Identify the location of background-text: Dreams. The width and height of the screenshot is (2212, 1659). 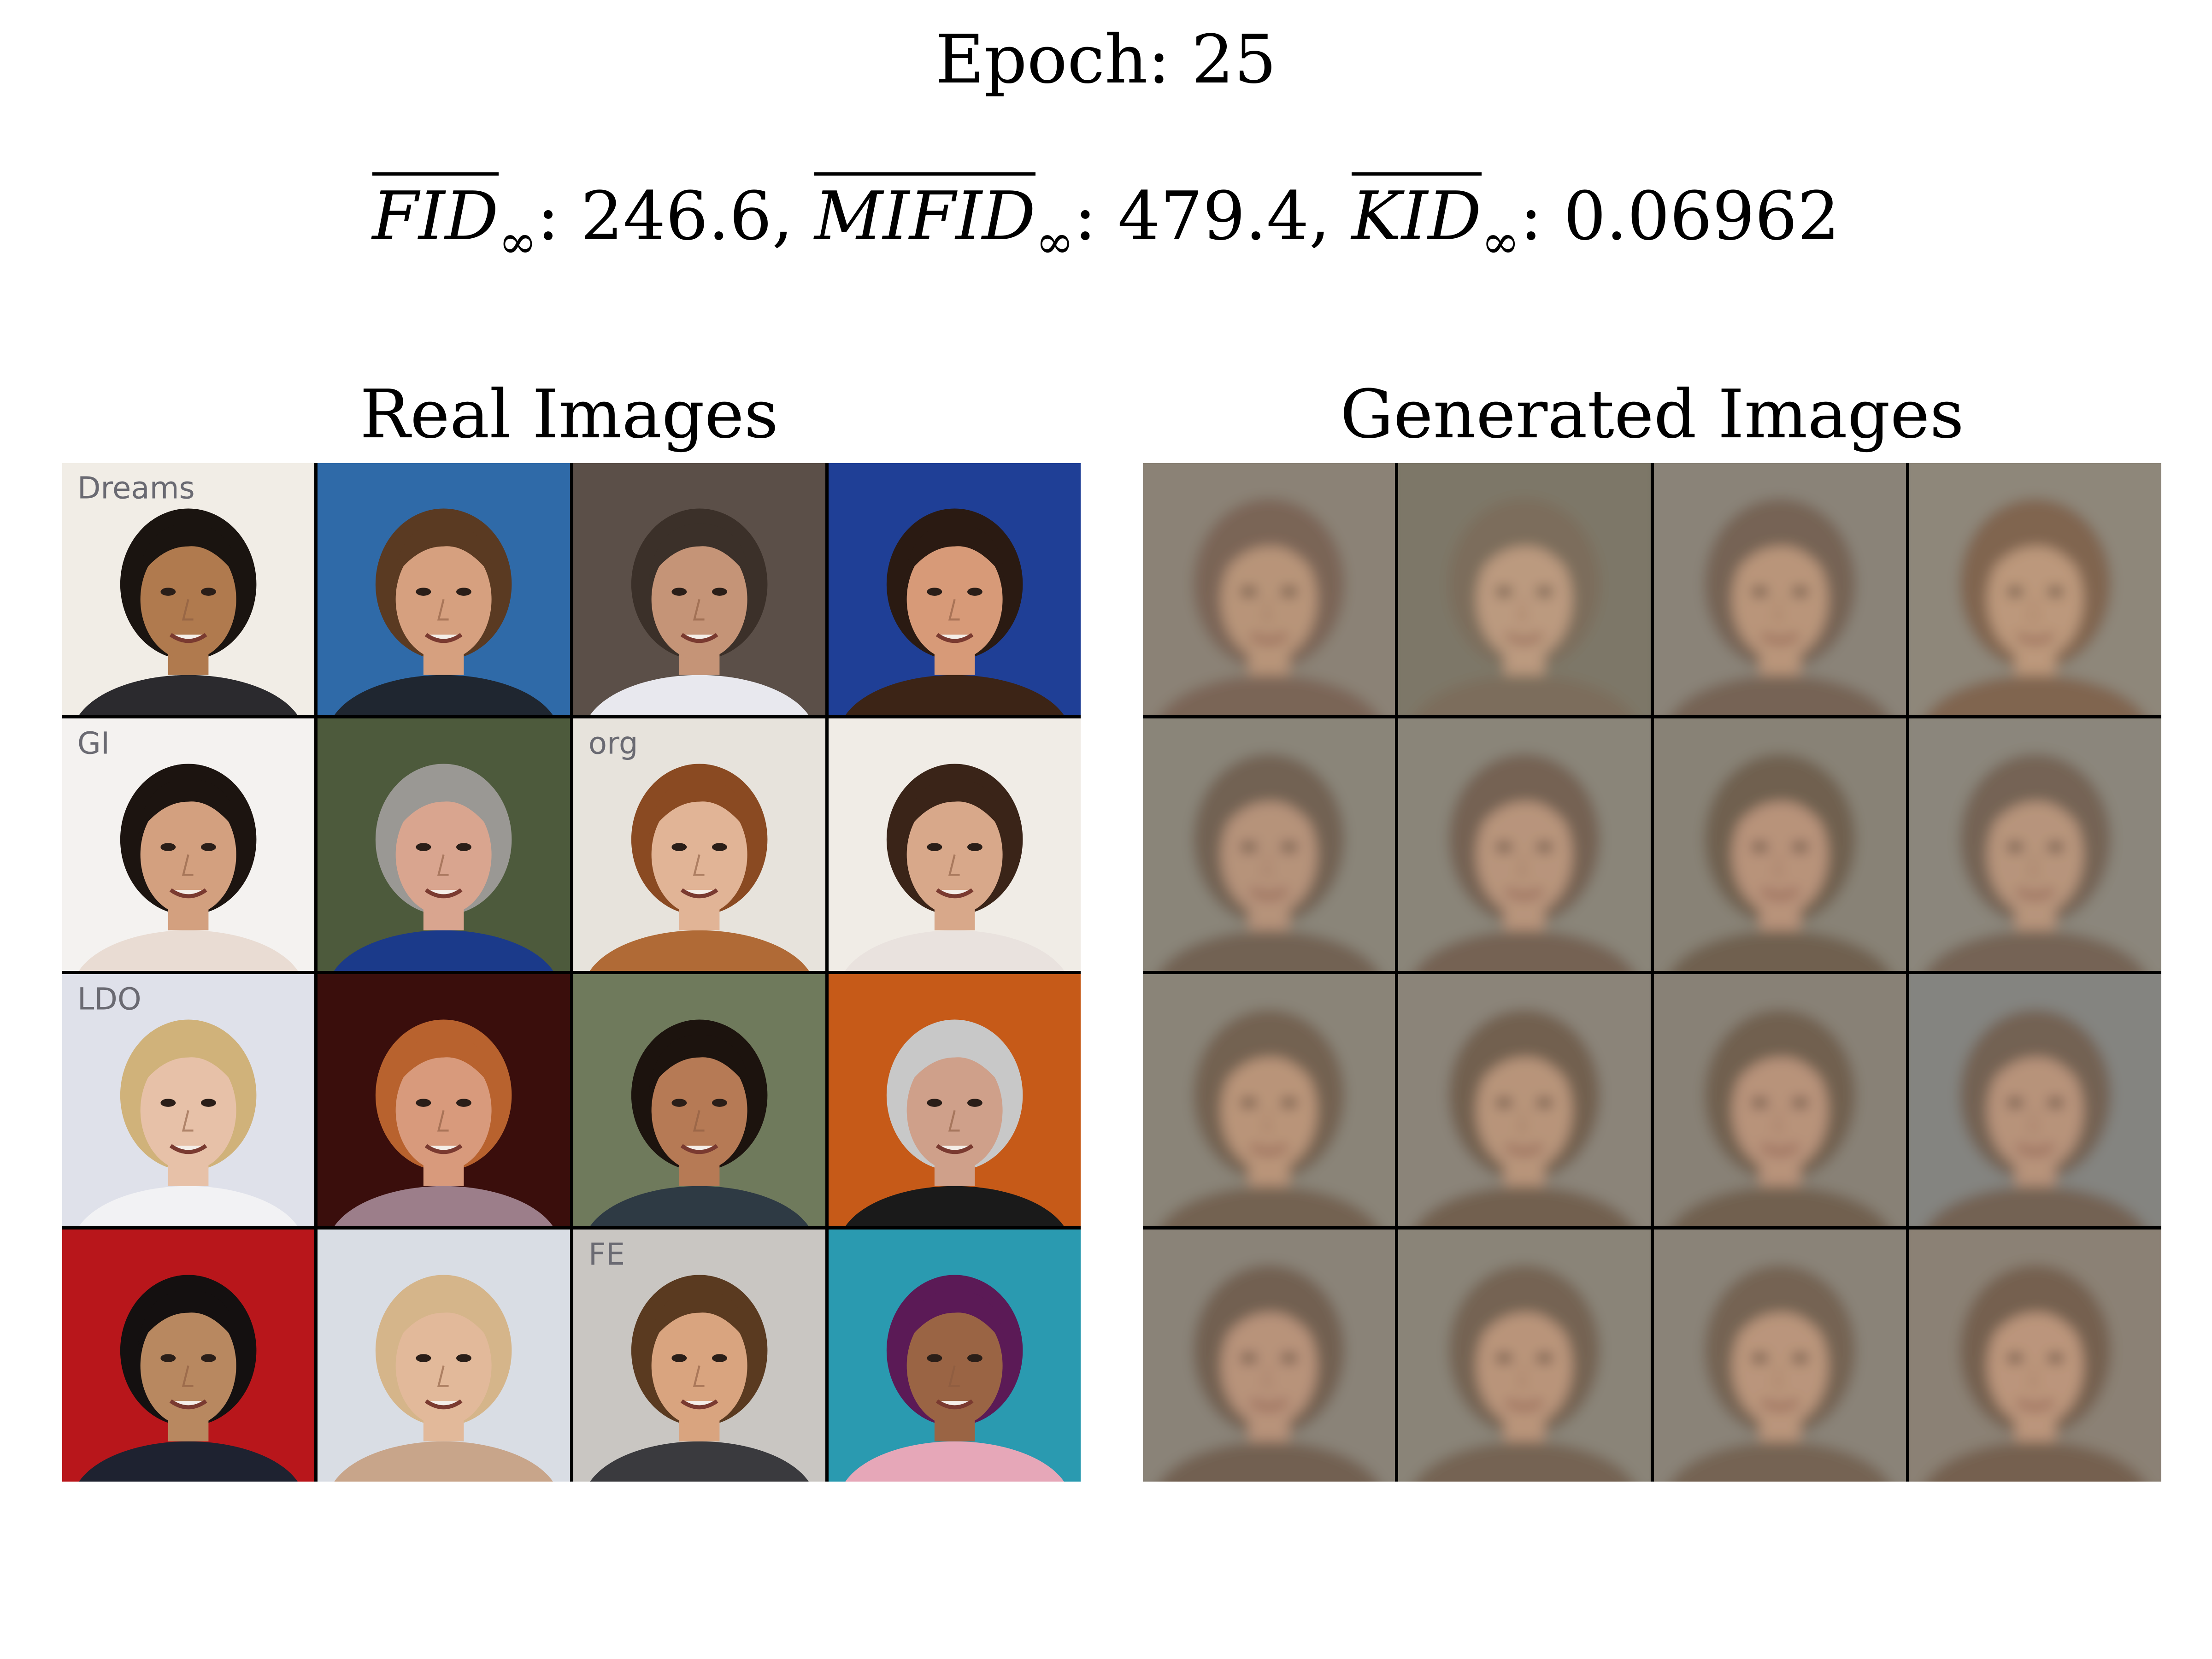
(136, 488).